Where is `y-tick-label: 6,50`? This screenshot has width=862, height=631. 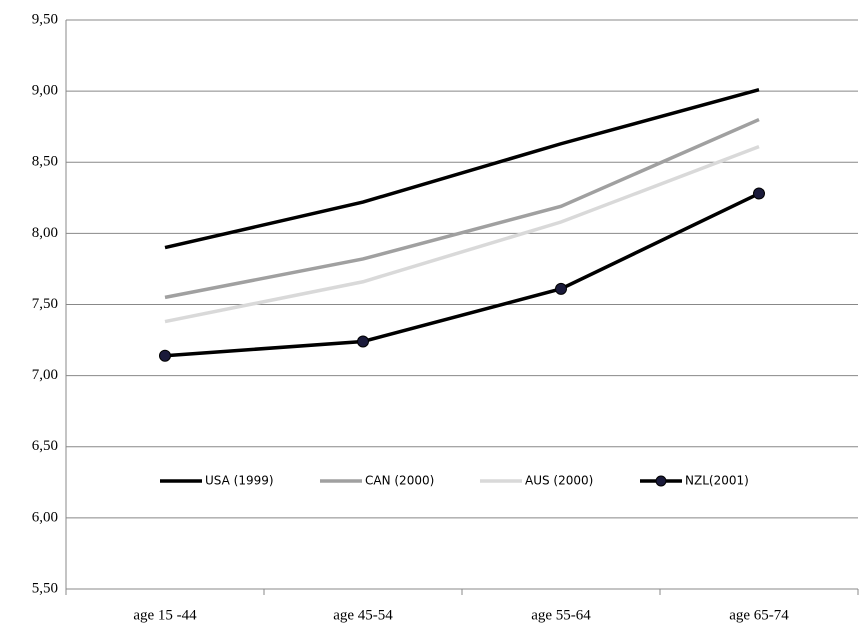
y-tick-label: 6,50 is located at coordinates (45, 446).